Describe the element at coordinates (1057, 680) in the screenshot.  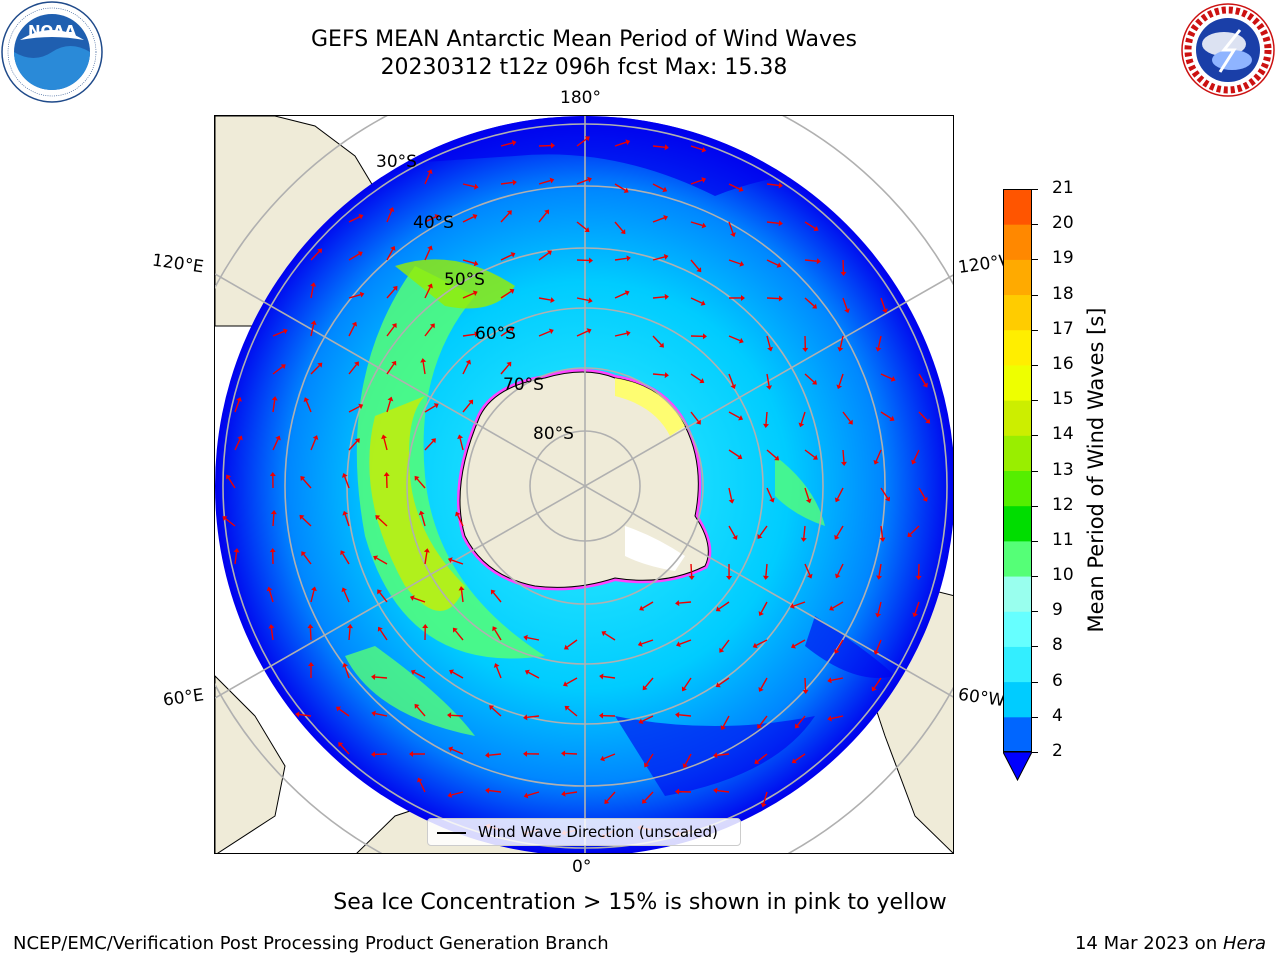
I see `colorbar-tick-label: 6` at that location.